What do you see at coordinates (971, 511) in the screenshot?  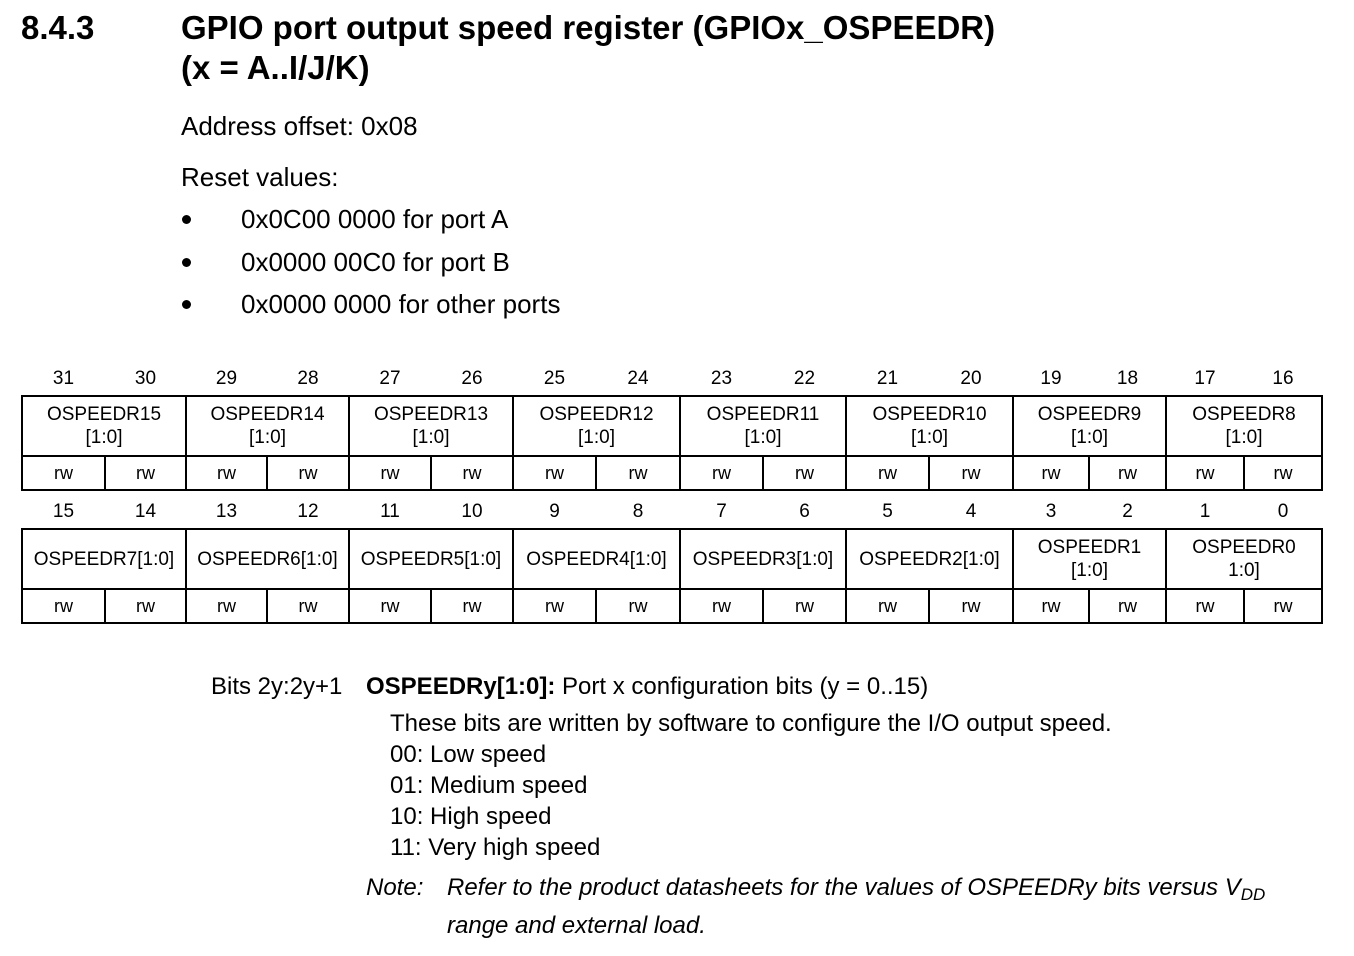 I see `bit-number: 4` at bounding box center [971, 511].